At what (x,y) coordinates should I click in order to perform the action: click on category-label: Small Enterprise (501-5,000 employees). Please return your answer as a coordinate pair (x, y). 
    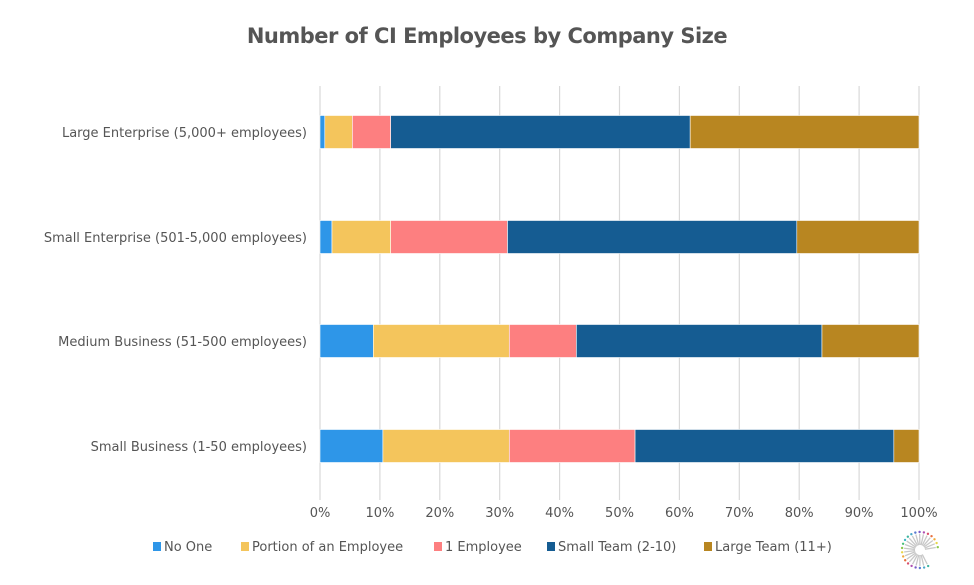
    Looking at the image, I should click on (175, 238).